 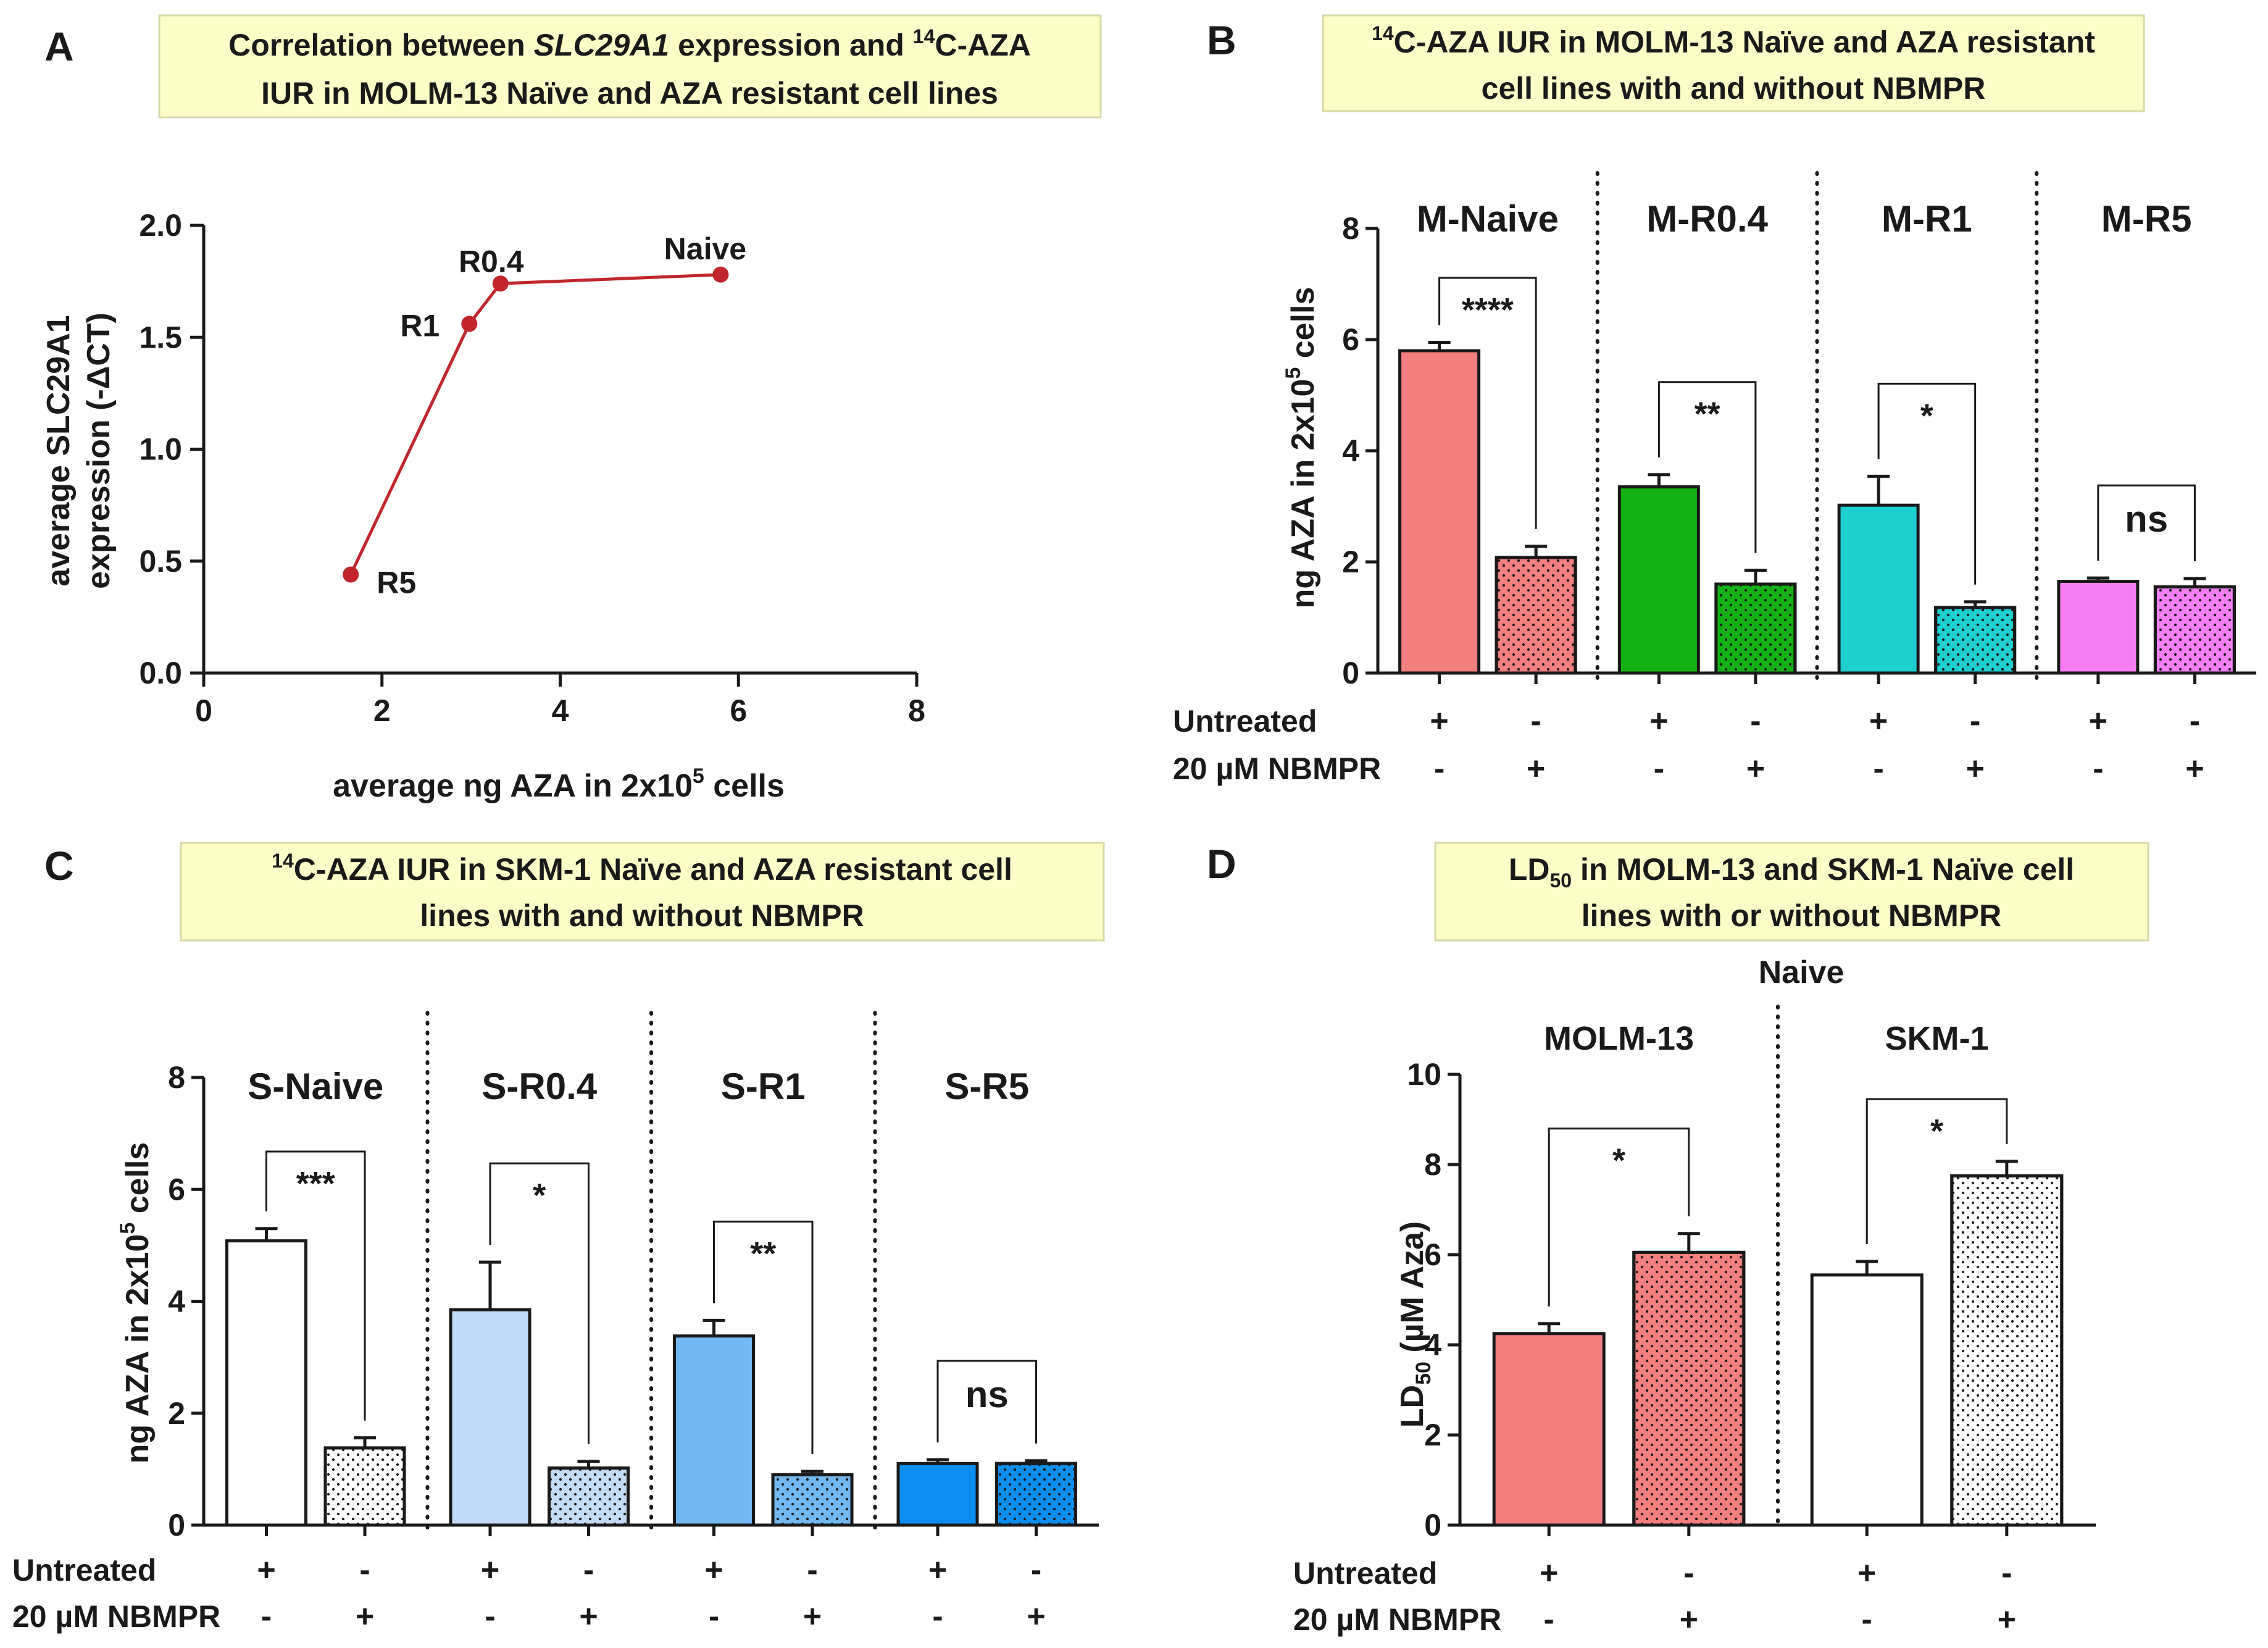 What do you see at coordinates (420, 326) in the screenshot?
I see `a-point-label: R1` at bounding box center [420, 326].